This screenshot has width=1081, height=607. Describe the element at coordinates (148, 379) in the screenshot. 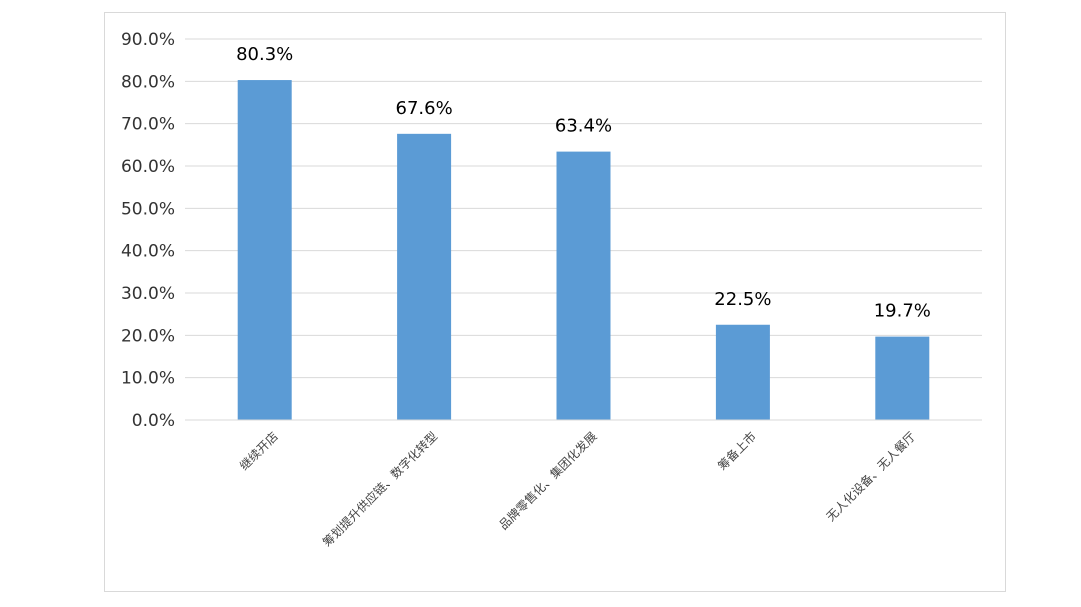

I see `y-tick-label: 10.0%` at that location.